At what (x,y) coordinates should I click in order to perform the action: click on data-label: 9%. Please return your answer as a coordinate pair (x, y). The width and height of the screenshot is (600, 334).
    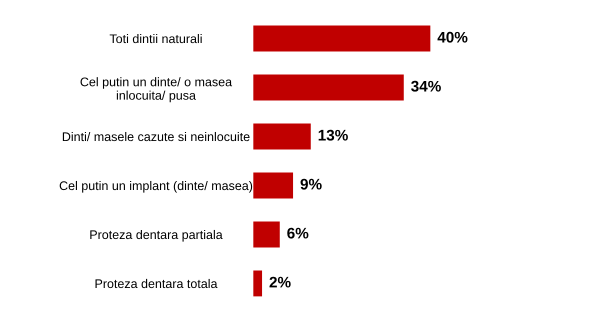
    Looking at the image, I should click on (311, 184).